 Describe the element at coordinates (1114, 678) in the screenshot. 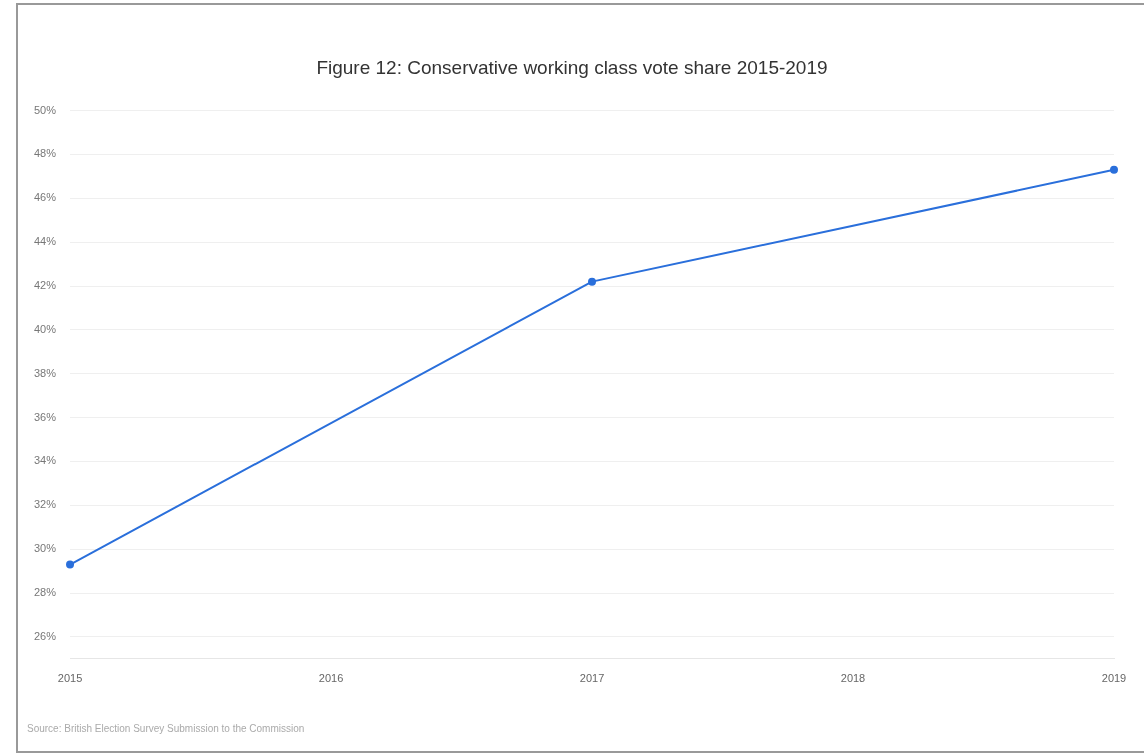

I see `x-tick-label: 2019` at that location.